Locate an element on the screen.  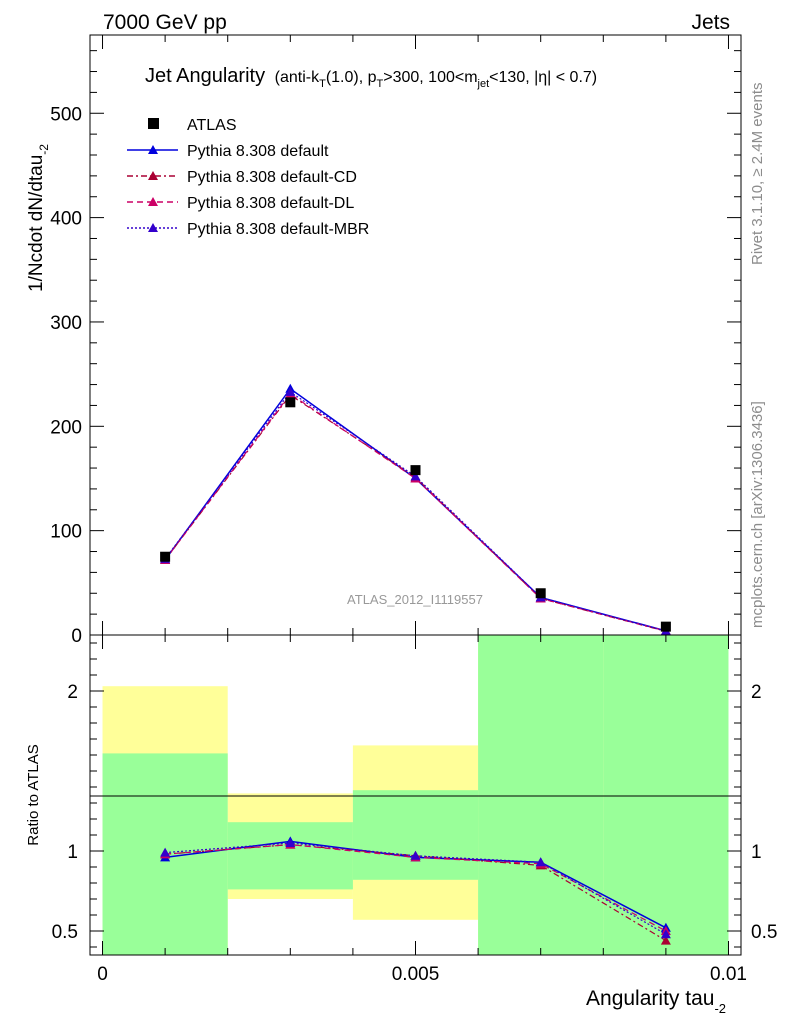
y-tick-label: 300 is located at coordinates (66, 323).